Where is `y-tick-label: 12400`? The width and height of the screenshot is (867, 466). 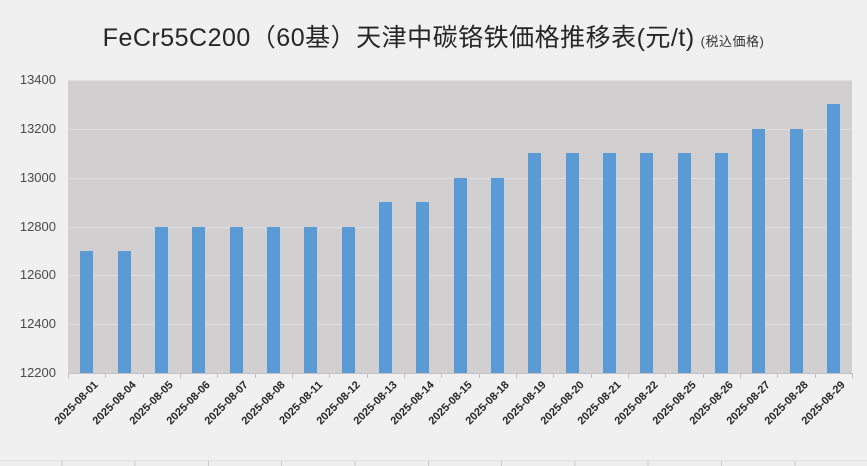 y-tick-label: 12400 is located at coordinates (37, 323).